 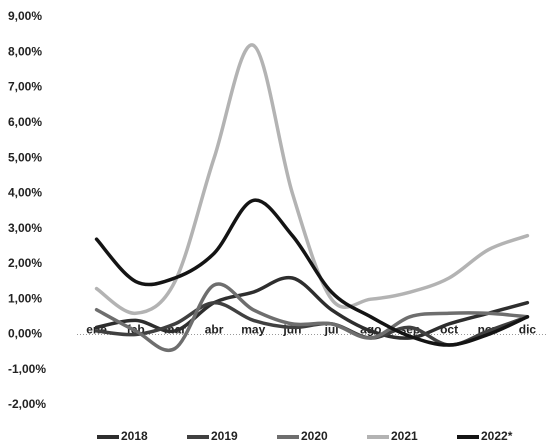 What do you see at coordinates (27, 404) in the screenshot?
I see `y-tick-label: -2,00%` at bounding box center [27, 404].